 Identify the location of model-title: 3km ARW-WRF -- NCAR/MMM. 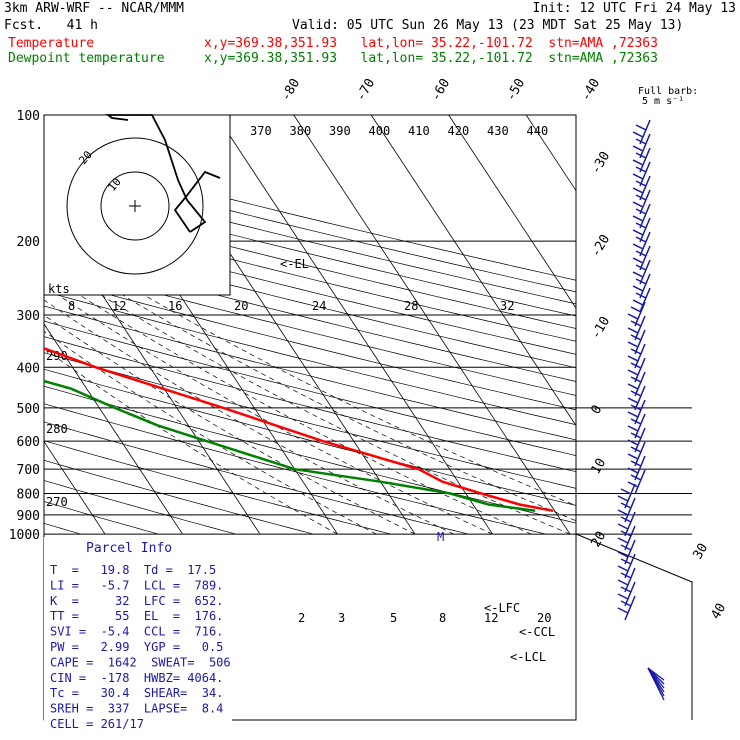
(94, 8).